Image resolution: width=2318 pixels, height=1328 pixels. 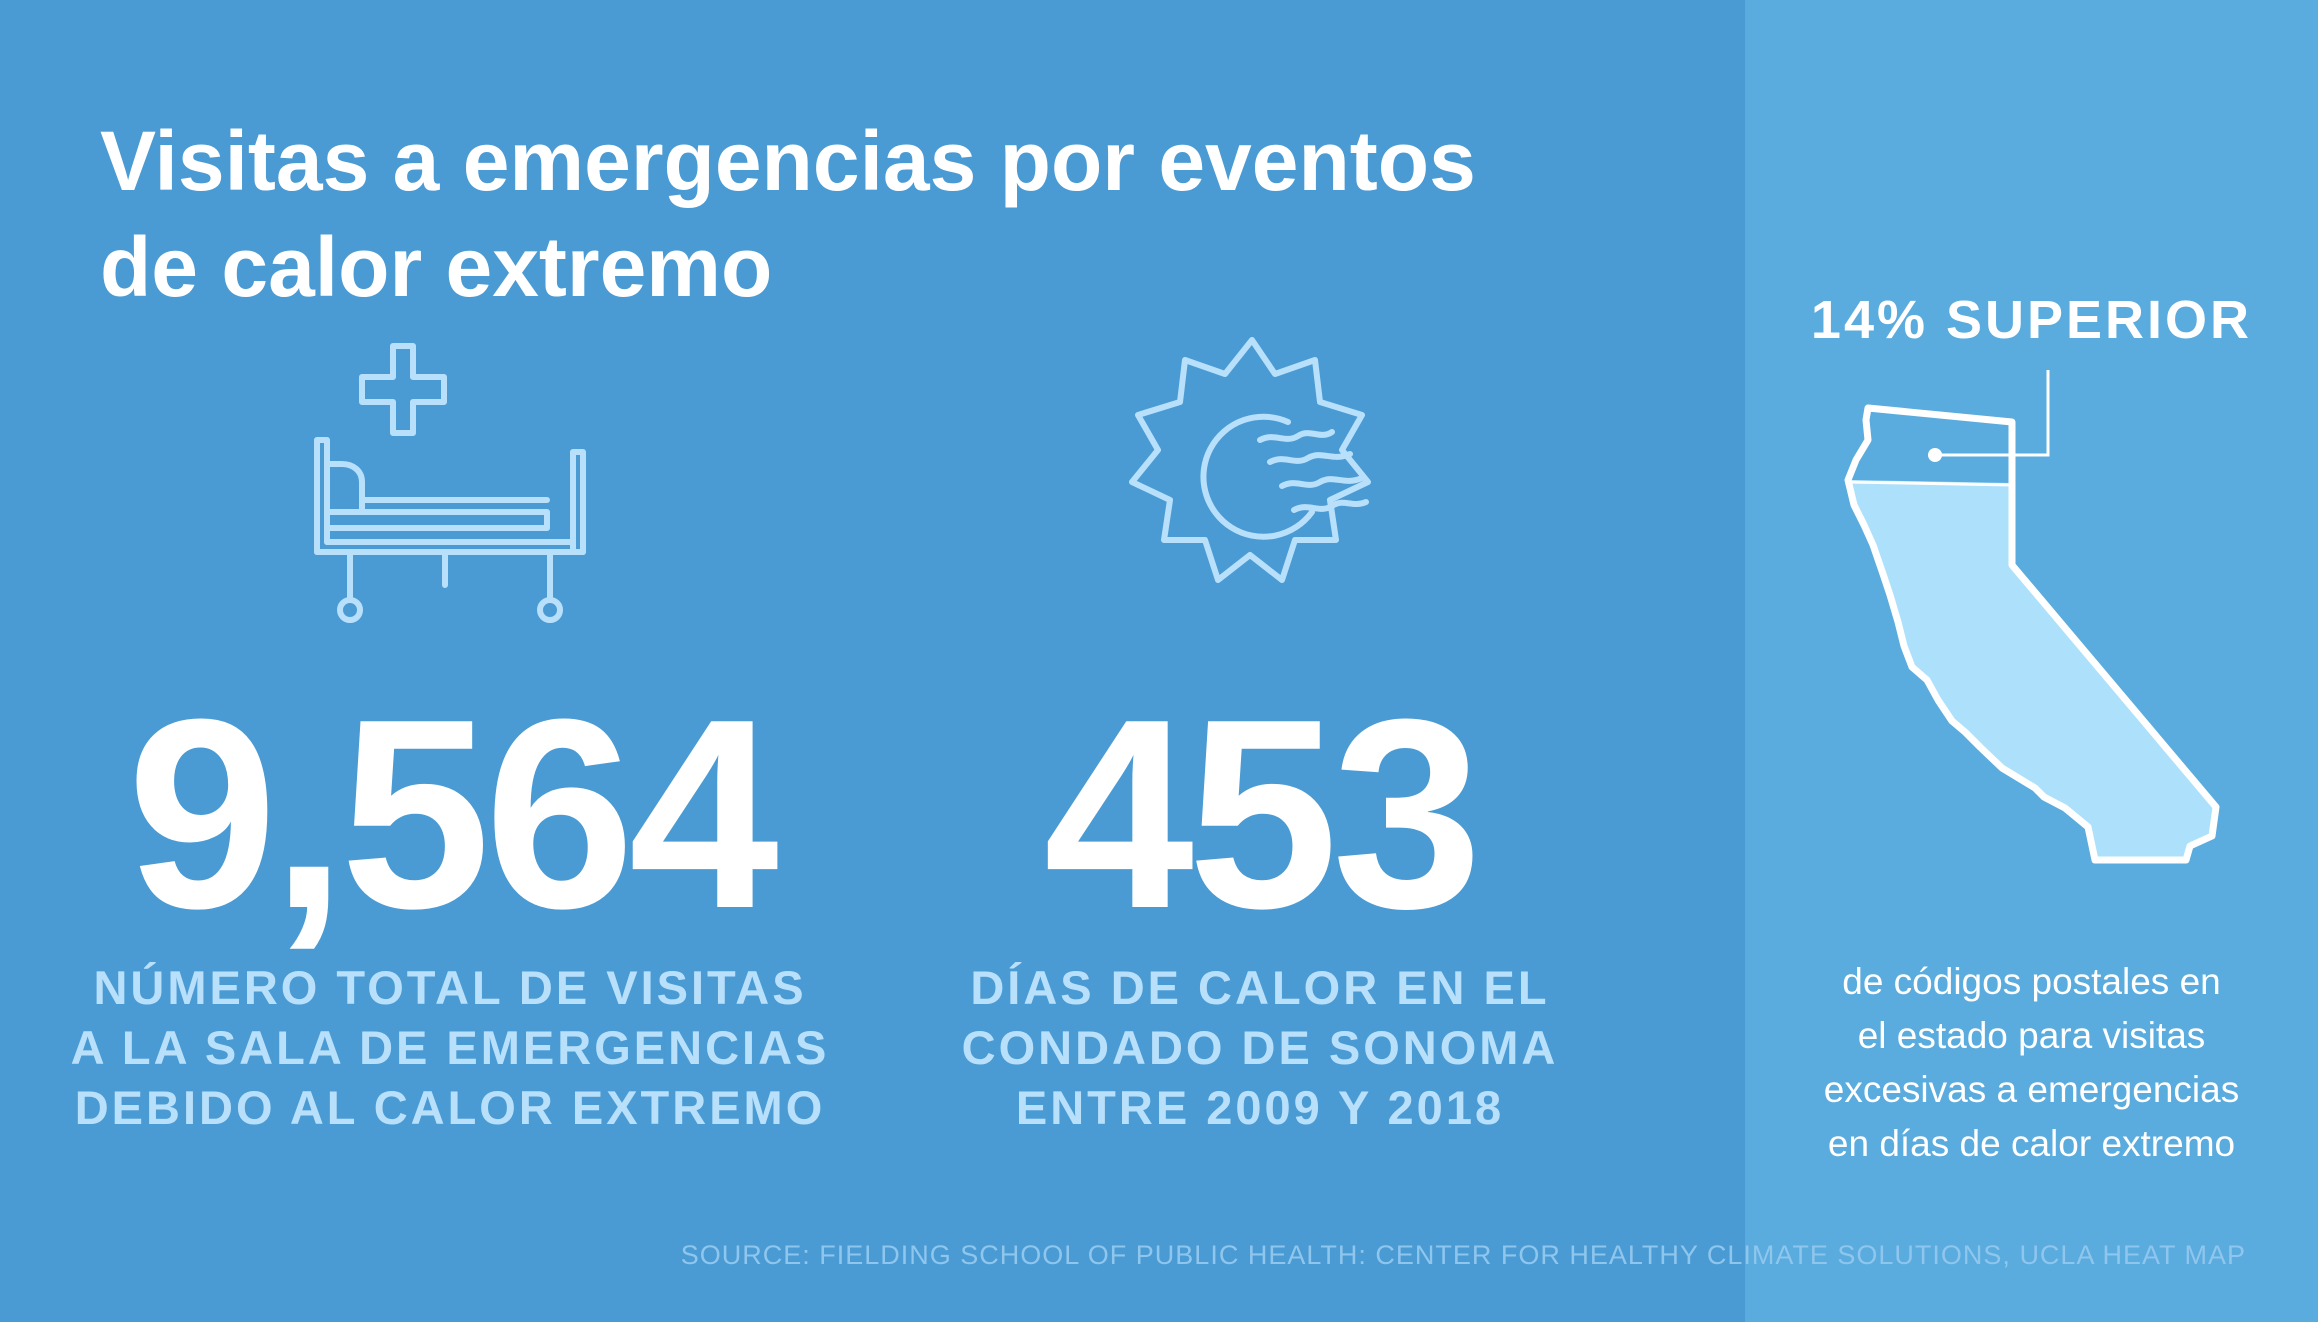 I want to click on hospital-bed-icon, so click(x=450, y=483).